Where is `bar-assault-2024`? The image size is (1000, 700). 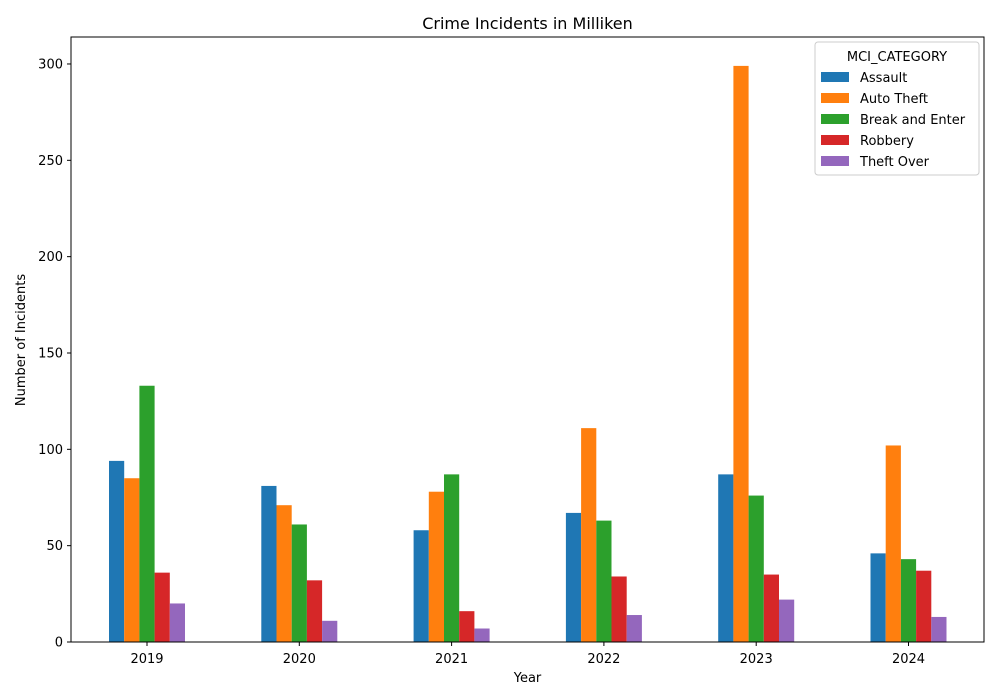 bar-assault-2024 is located at coordinates (878, 597).